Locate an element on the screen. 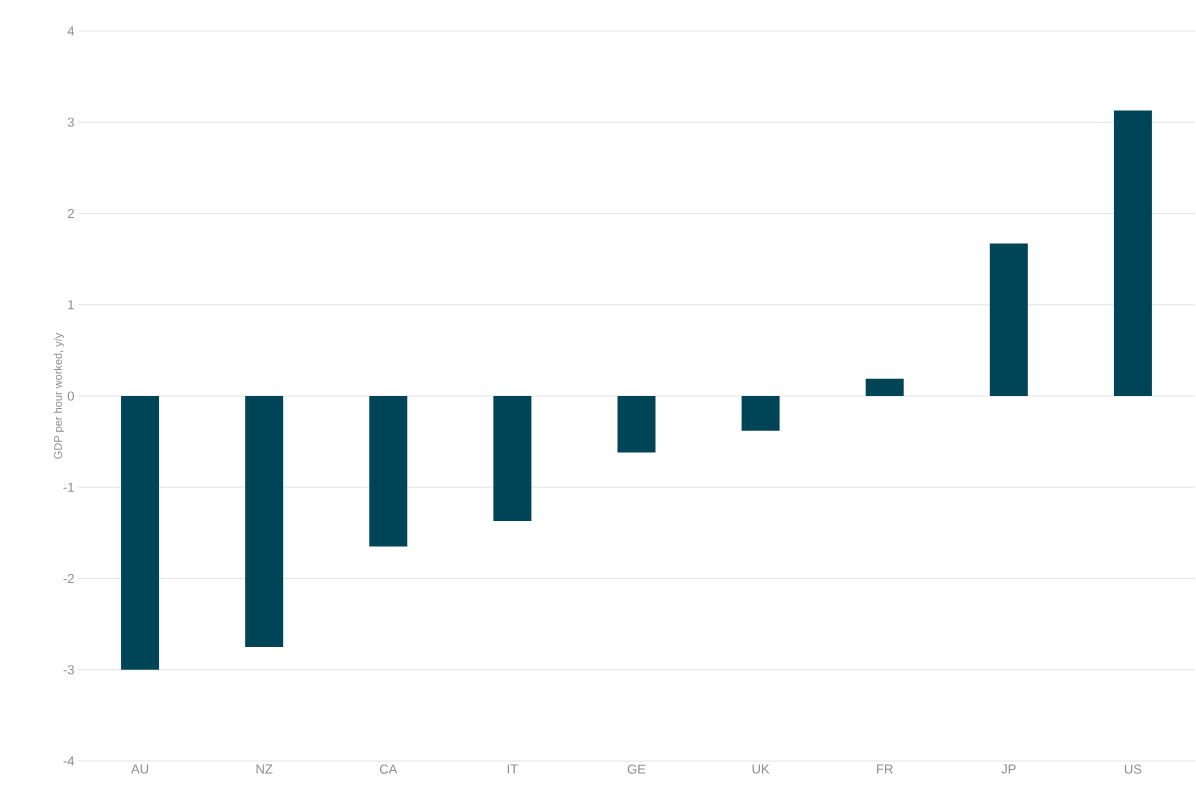 The width and height of the screenshot is (1196, 788). y-tick-label: -4 is located at coordinates (69, 761).